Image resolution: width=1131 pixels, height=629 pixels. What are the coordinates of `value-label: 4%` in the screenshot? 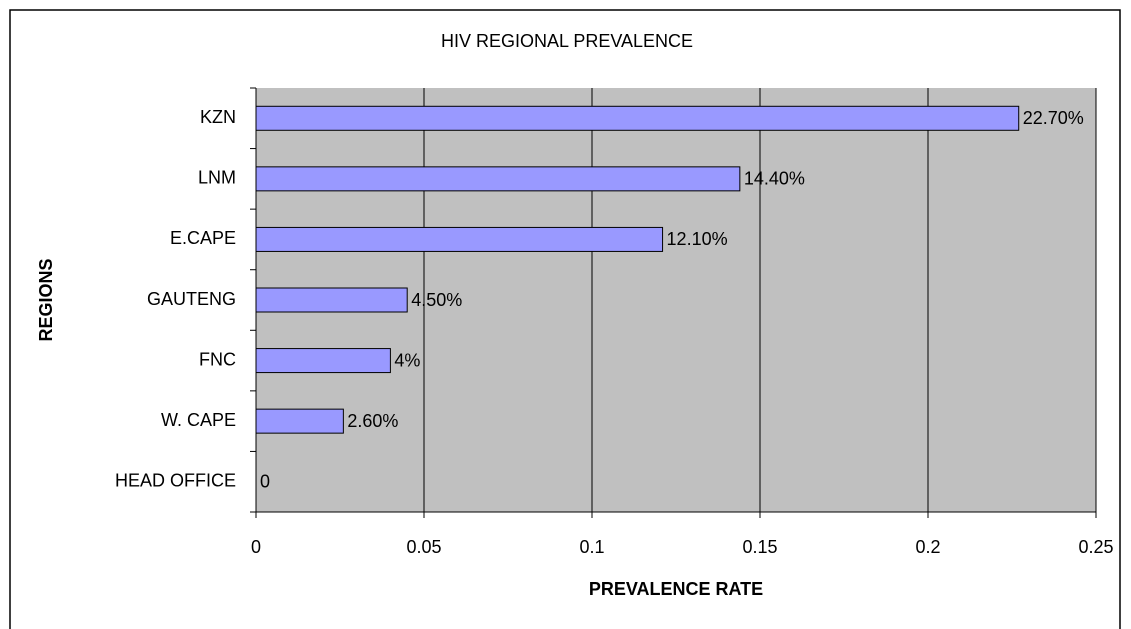 It's located at (407, 360).